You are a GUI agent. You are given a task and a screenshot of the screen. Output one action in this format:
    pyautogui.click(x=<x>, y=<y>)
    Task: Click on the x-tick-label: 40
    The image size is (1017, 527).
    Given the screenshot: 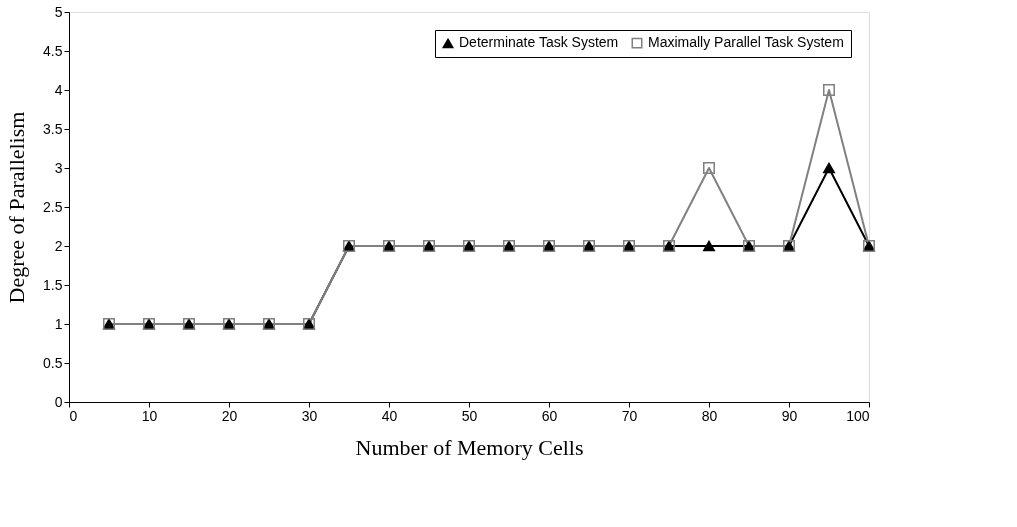 What is the action you would take?
    pyautogui.click(x=389, y=415)
    